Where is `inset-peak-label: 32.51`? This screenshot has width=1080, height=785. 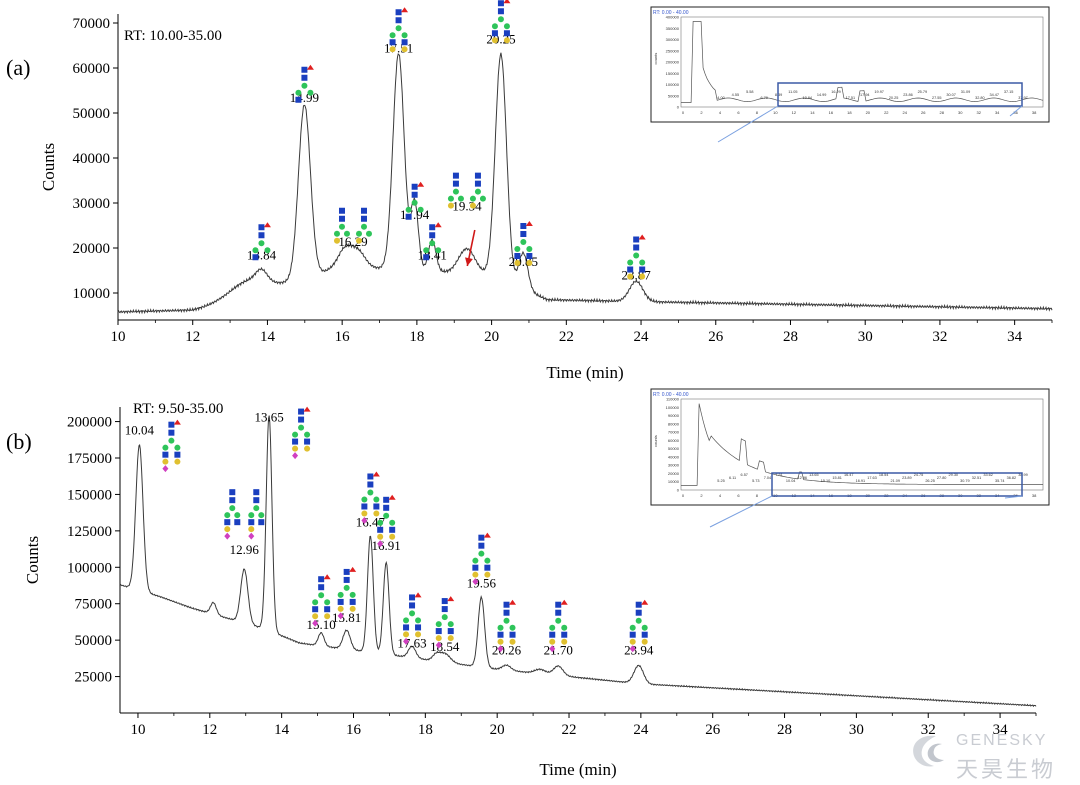 inset-peak-label: 32.51 is located at coordinates (977, 478).